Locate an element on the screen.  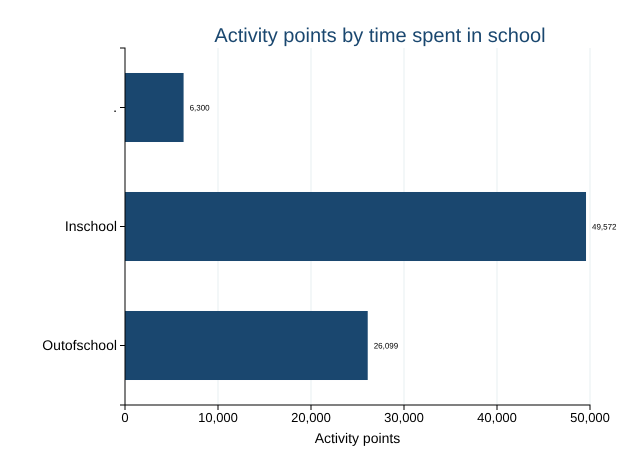
x-tick-label: 0 is located at coordinates (125, 418).